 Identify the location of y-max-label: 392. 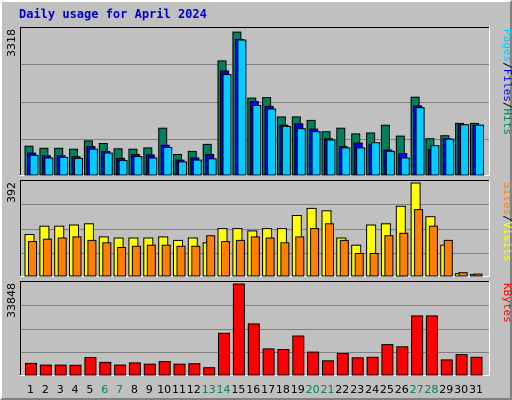
(11, 192).